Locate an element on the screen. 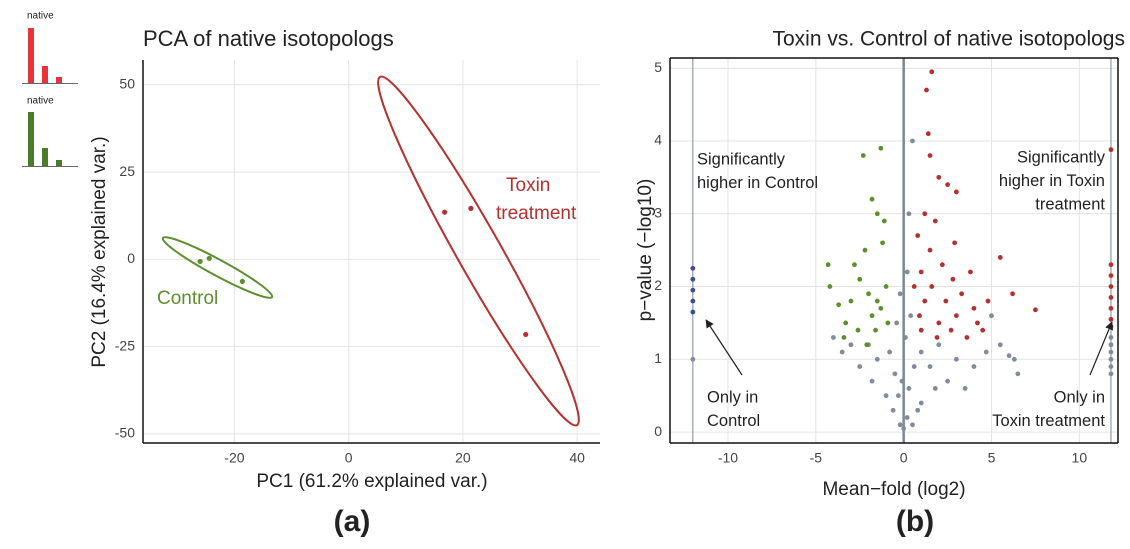  x-tick-label: 20 is located at coordinates (463, 458).